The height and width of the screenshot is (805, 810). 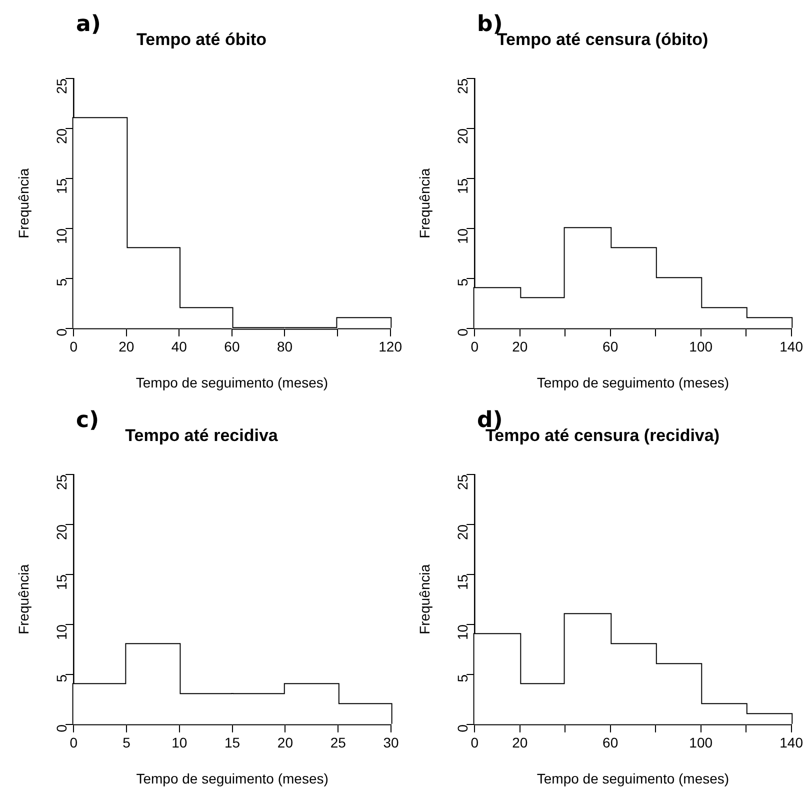 What do you see at coordinates (201, 39) in the screenshot?
I see `chart-title: Tempo até óbito` at bounding box center [201, 39].